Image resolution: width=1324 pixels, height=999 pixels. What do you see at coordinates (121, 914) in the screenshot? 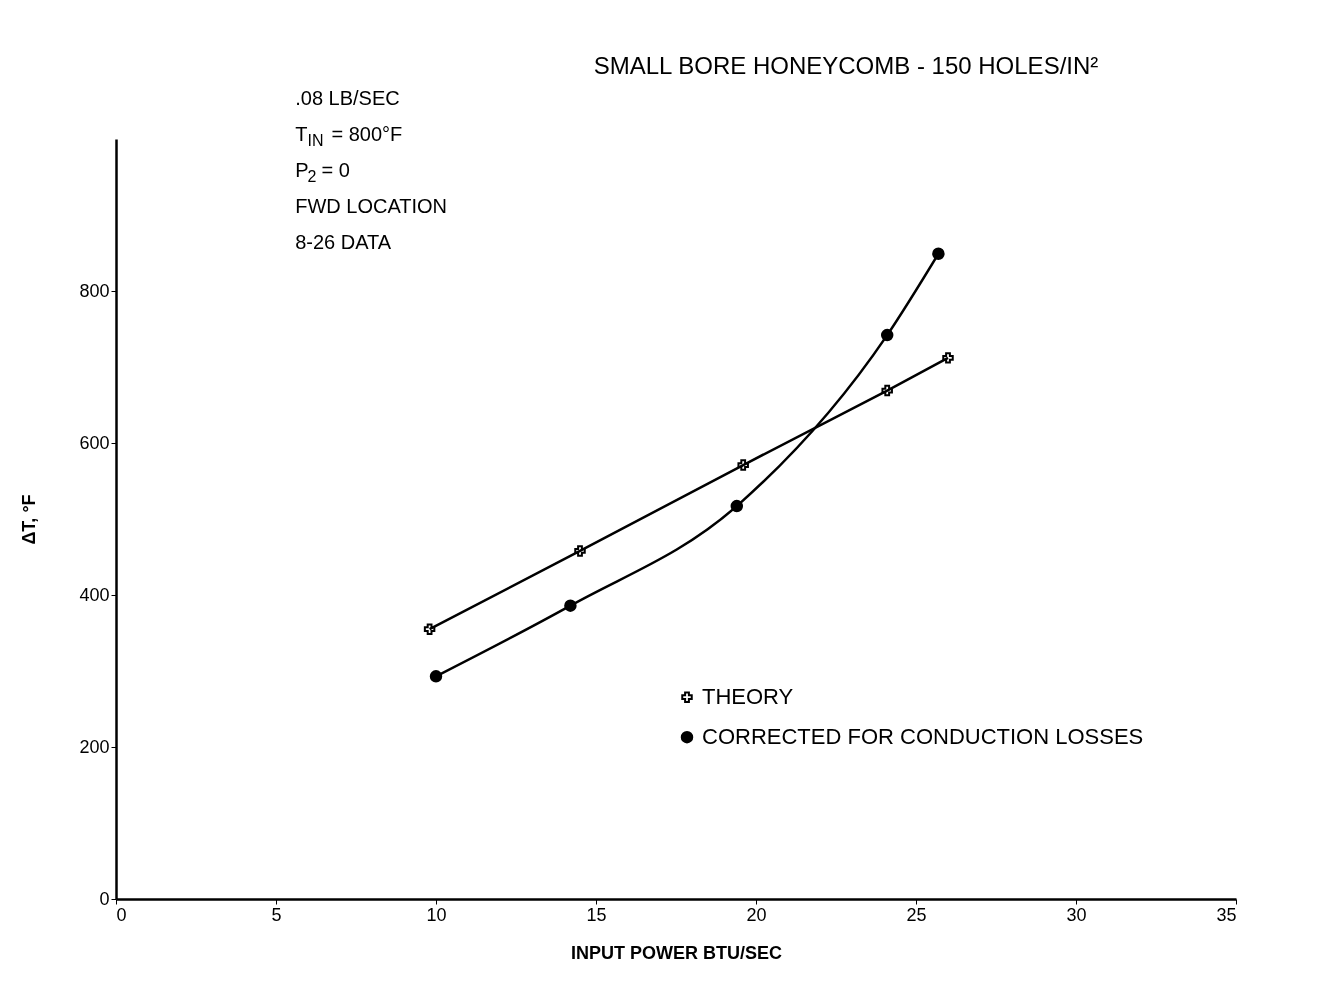
I see `x-tick-label: 0` at bounding box center [121, 914].